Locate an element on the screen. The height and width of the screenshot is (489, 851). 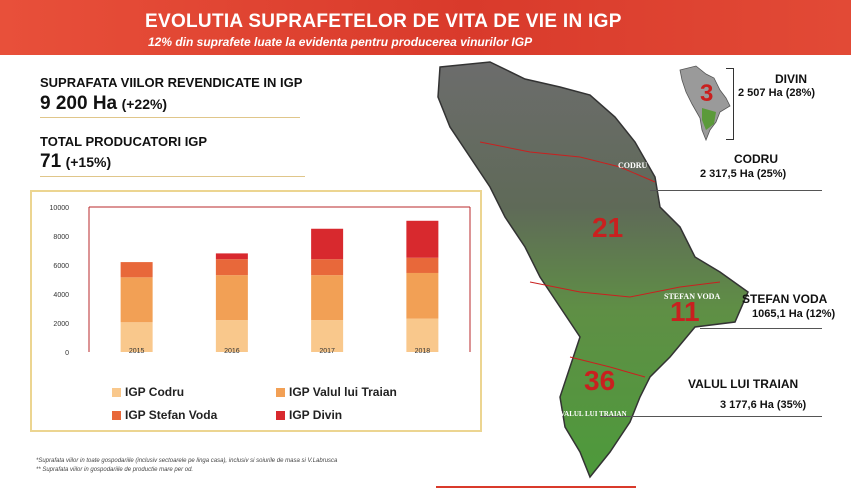
region-area-stefan-voda: 1065,1 Ha (12%) is located at coordinates (794, 314).